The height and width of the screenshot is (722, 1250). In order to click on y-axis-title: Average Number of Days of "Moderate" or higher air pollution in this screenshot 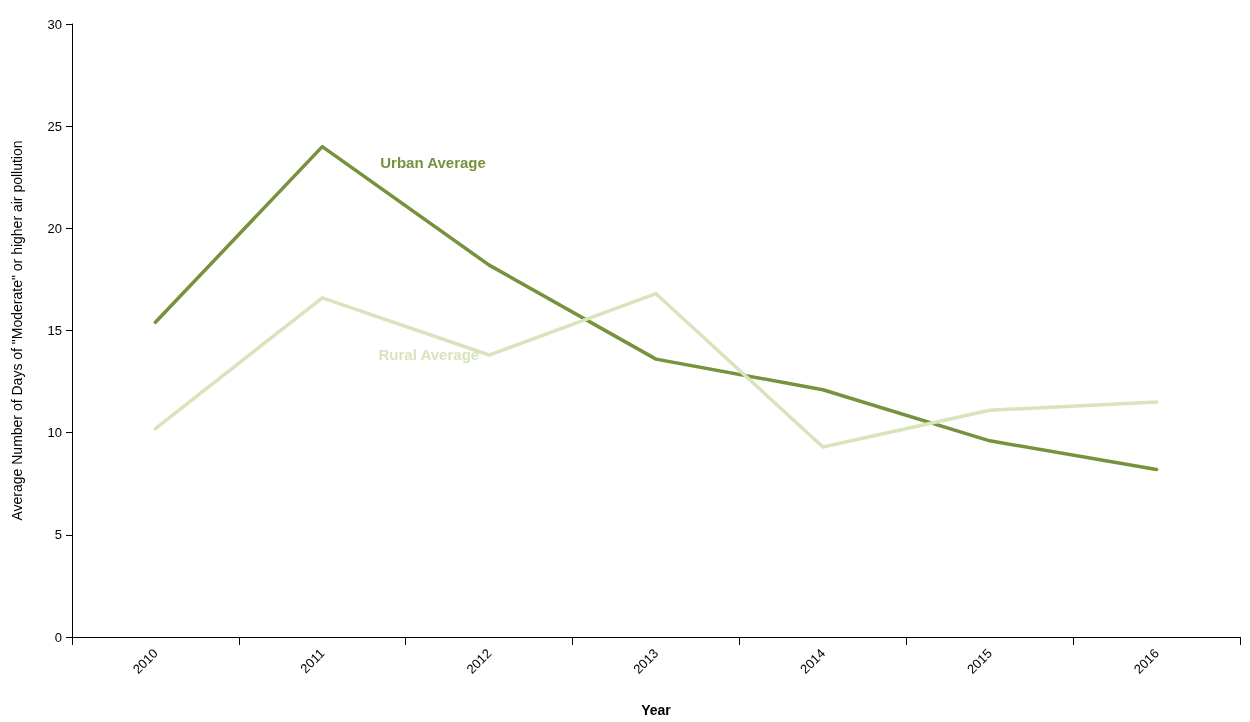, I will do `click(17, 330)`.